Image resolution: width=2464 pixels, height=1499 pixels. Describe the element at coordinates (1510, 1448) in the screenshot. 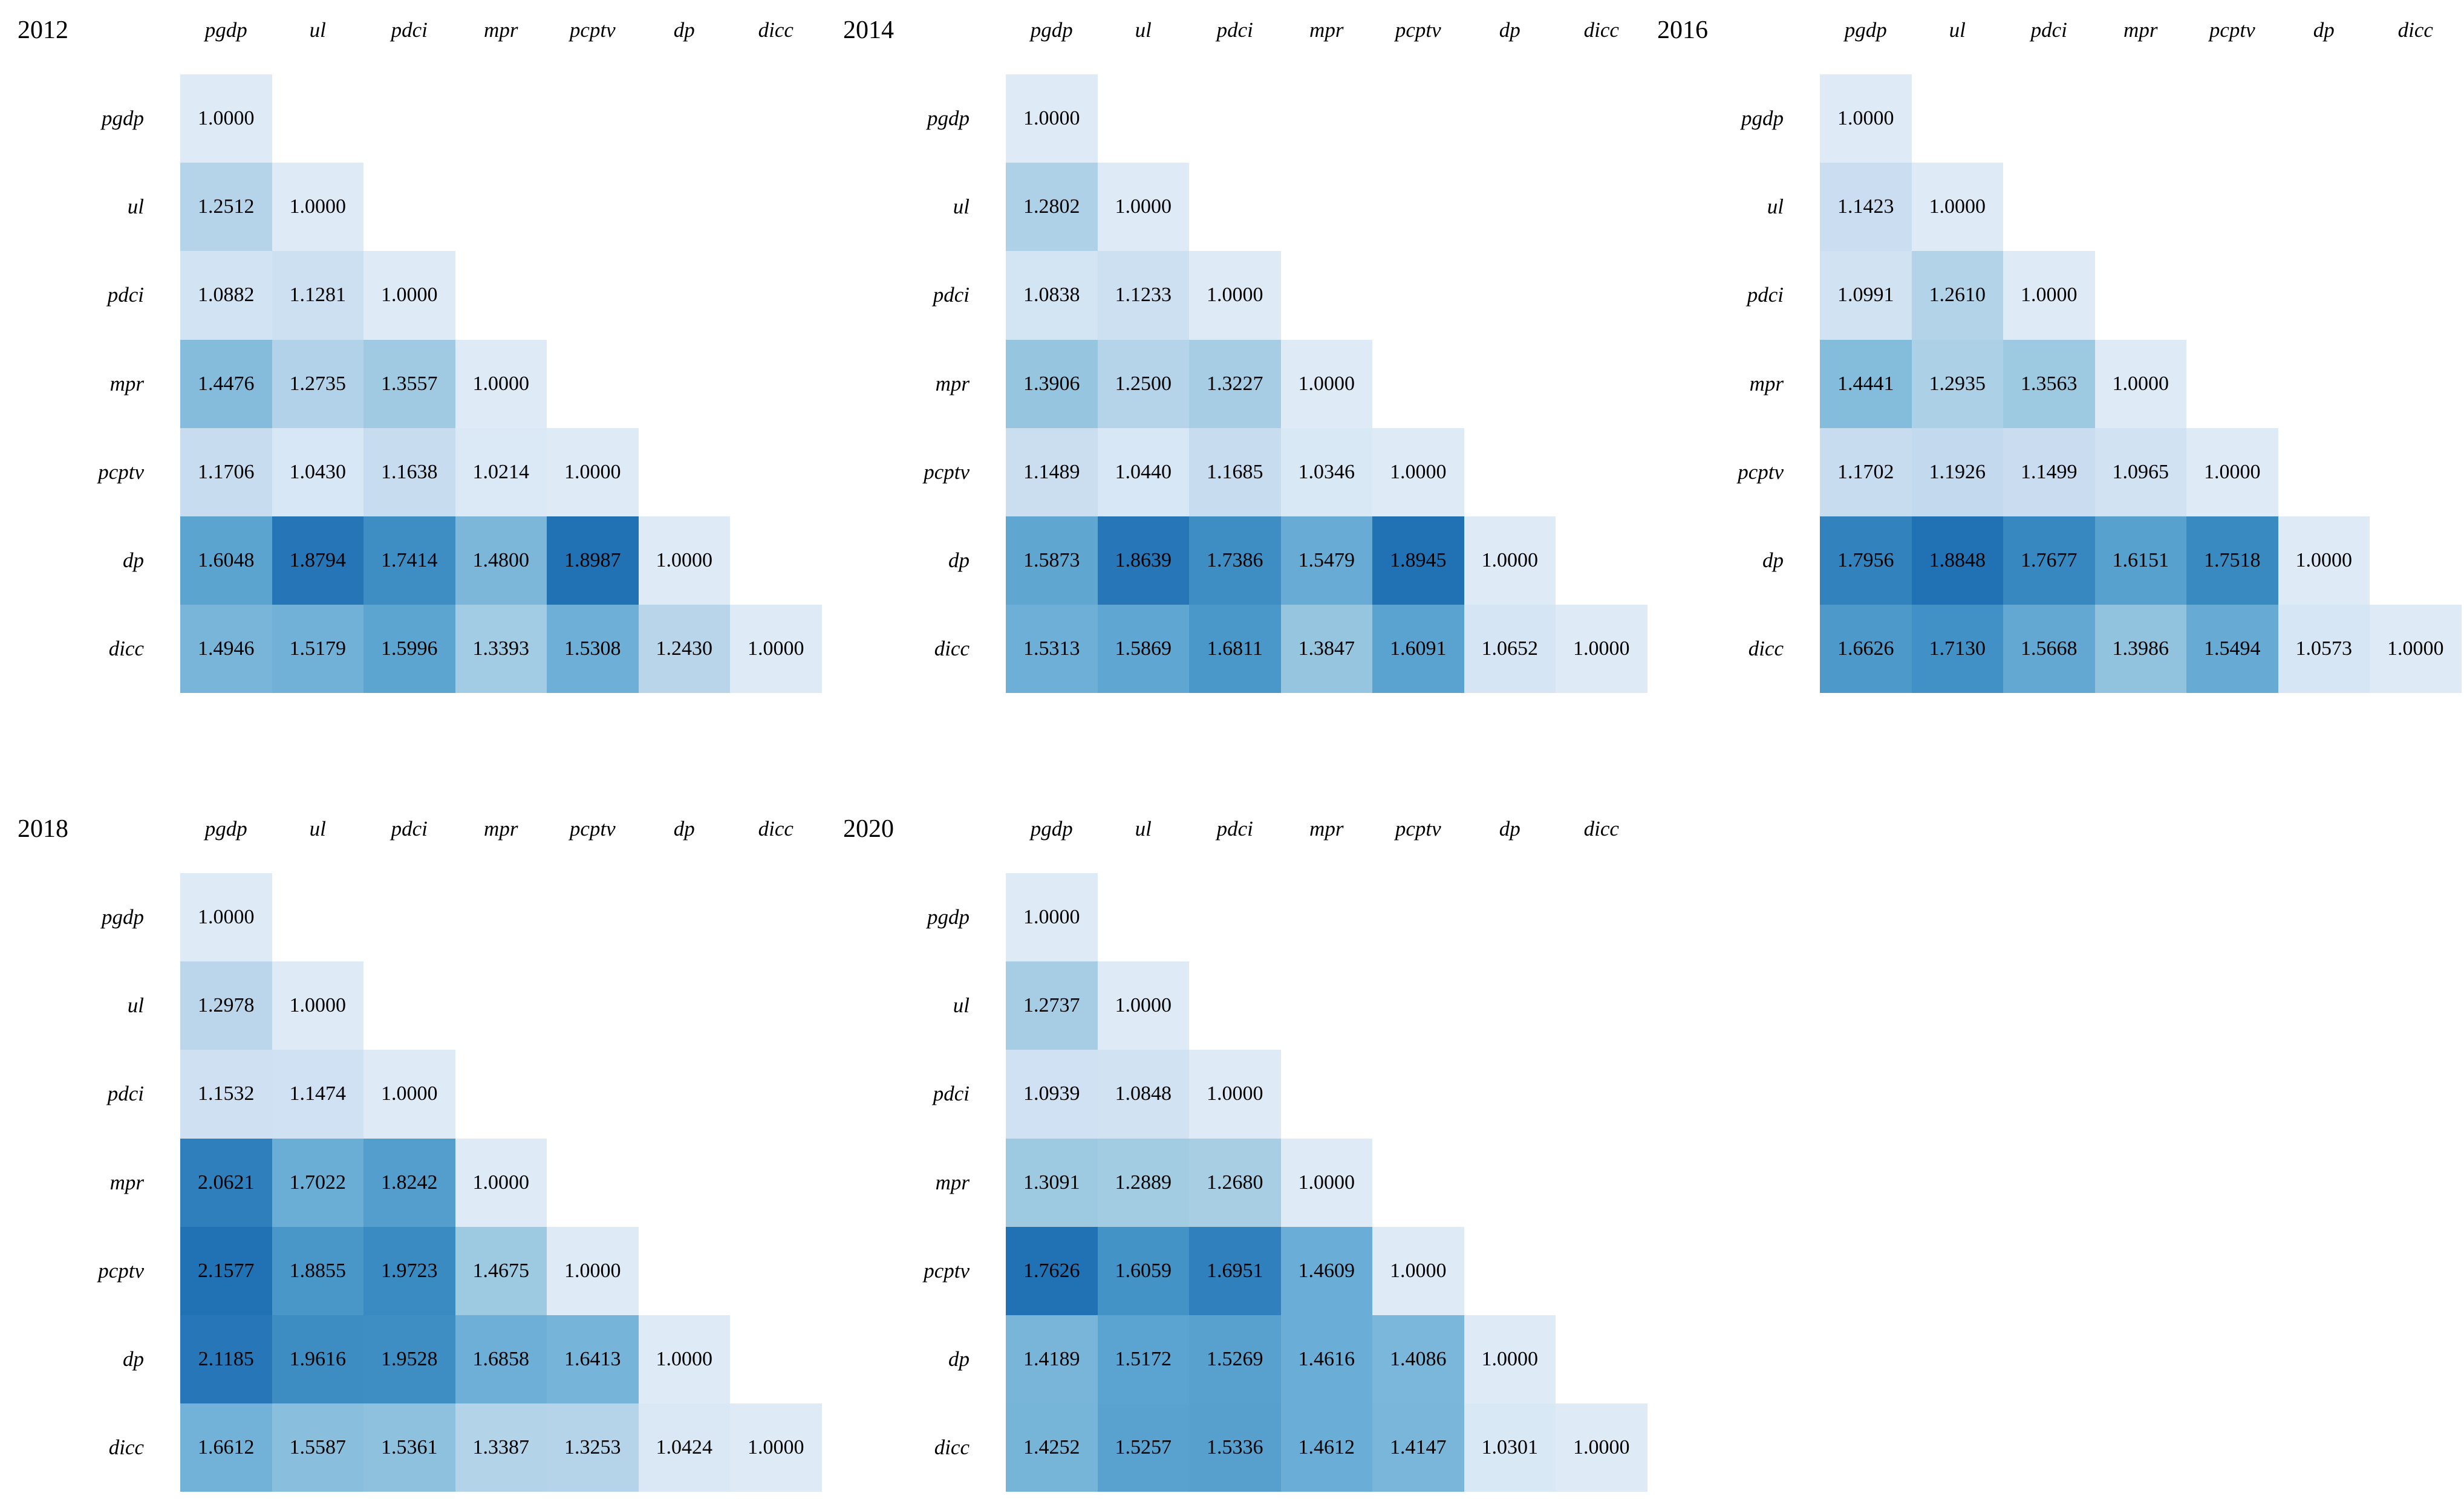

I see `cell-dicc-dp: 1.0301` at that location.